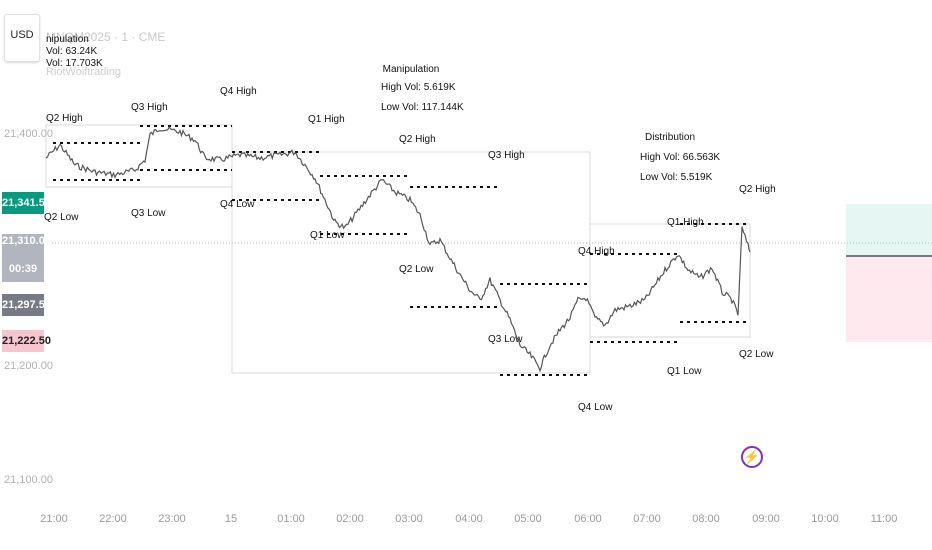  Describe the element at coordinates (409, 519) in the screenshot. I see `time-axis-label: 03:00` at that location.